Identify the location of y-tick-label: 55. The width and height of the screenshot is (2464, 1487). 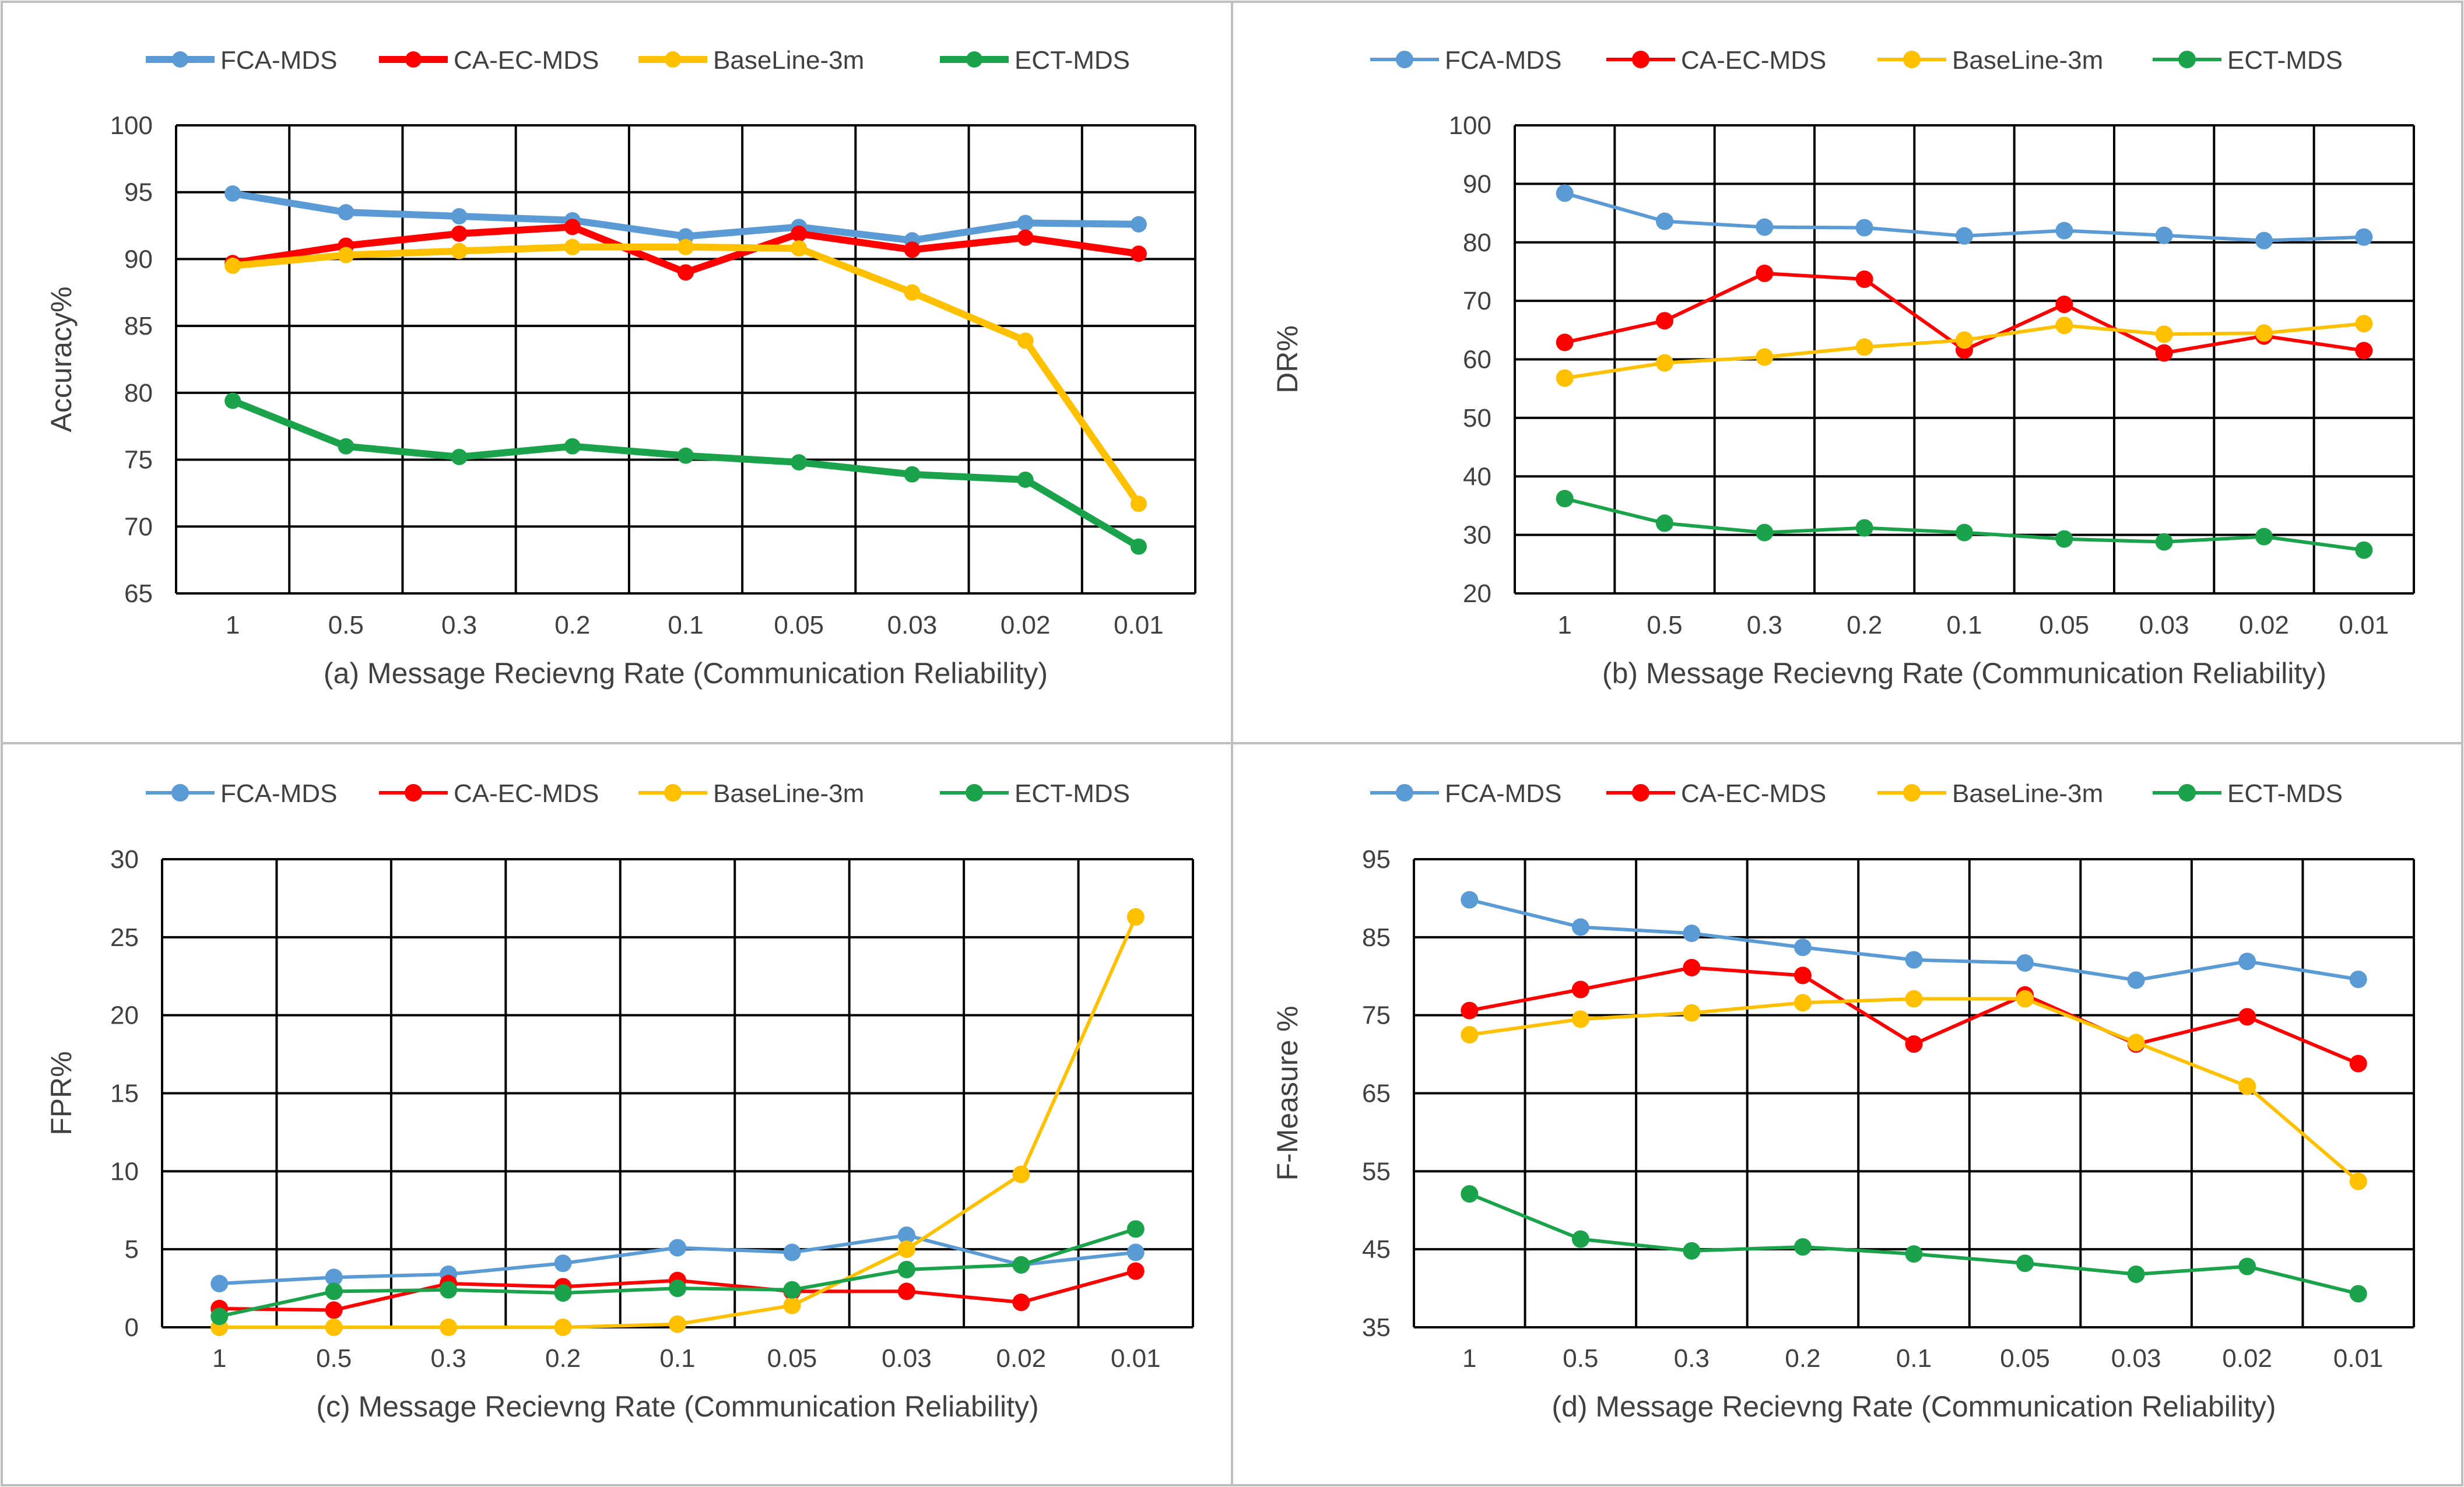
(1376, 1171).